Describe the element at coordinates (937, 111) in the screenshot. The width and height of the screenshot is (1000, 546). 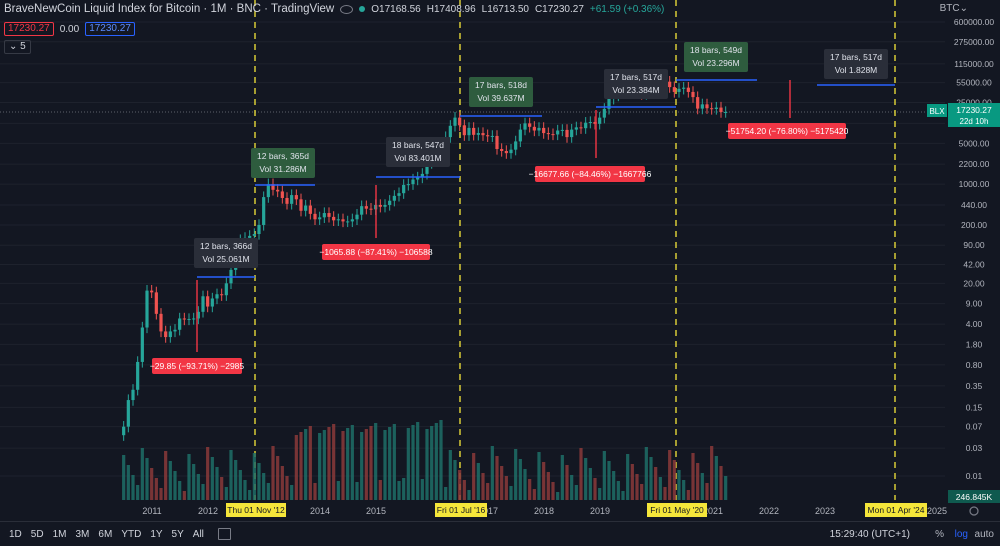
I see `symbol-tag-label: BLX` at that location.